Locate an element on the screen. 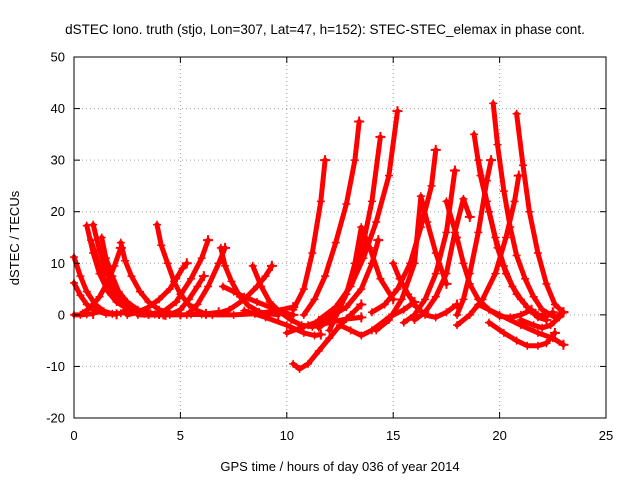 Image resolution: width=640 pixels, height=480 pixels. y-tick-label-4: 20 is located at coordinates (58, 211).